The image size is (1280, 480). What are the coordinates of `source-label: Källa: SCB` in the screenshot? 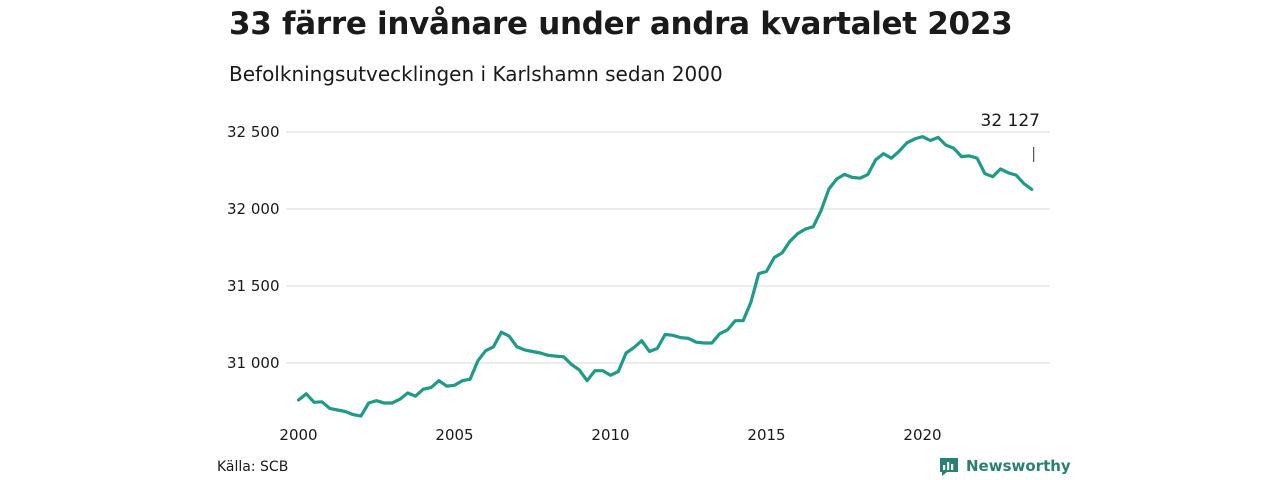 It's located at (253, 467).